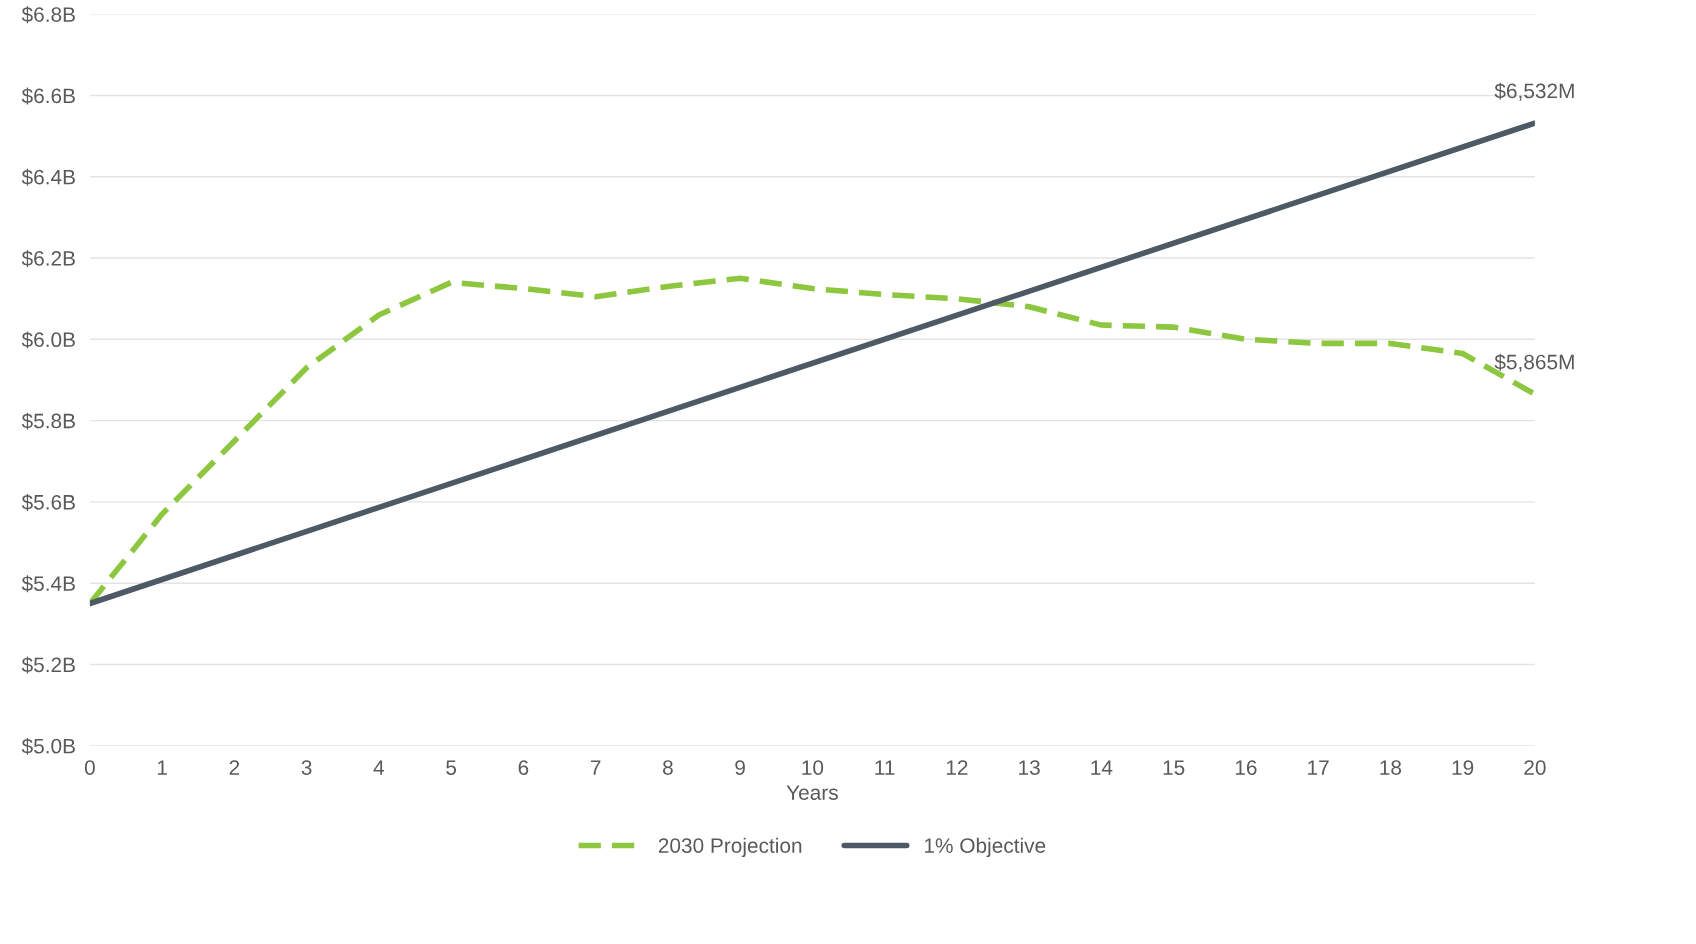  What do you see at coordinates (1318, 767) in the screenshot?
I see `x-tick-label: 17` at bounding box center [1318, 767].